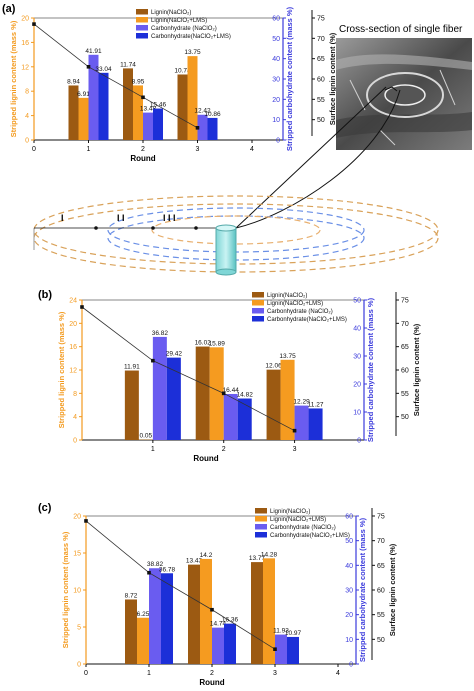  I want to click on bar-value-label: 12.06, so click(273, 366).